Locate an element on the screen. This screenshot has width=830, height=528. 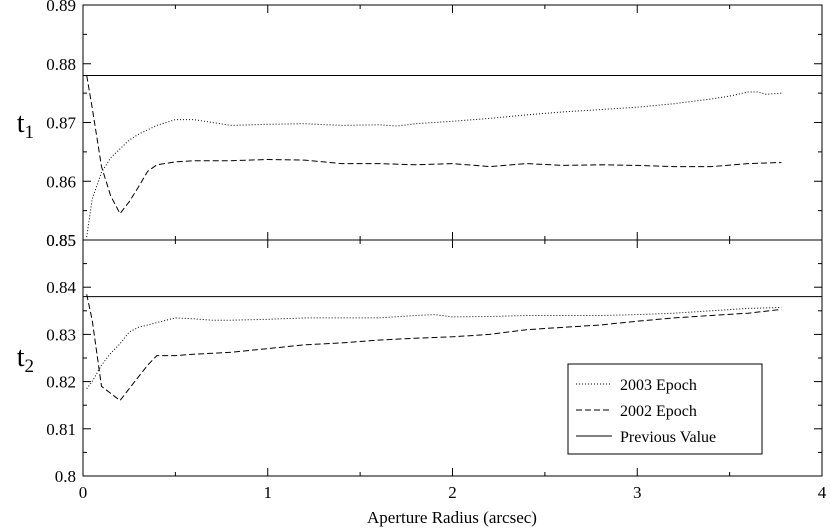
y-axis-label-top: t1 is located at coordinates (25, 125).